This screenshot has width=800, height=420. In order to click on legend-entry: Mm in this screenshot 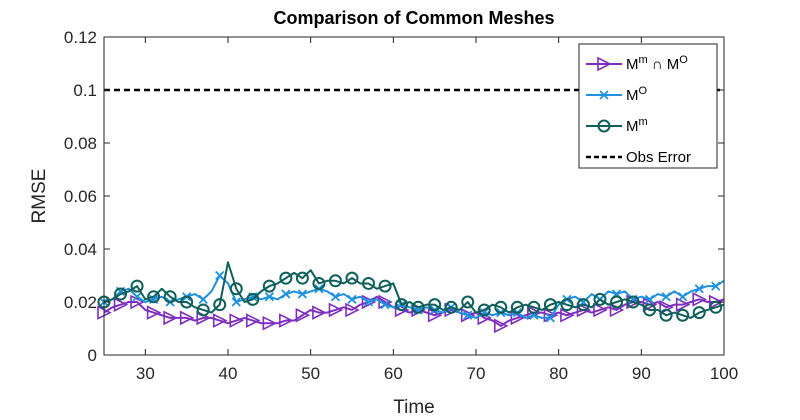, I will do `click(617, 125)`.